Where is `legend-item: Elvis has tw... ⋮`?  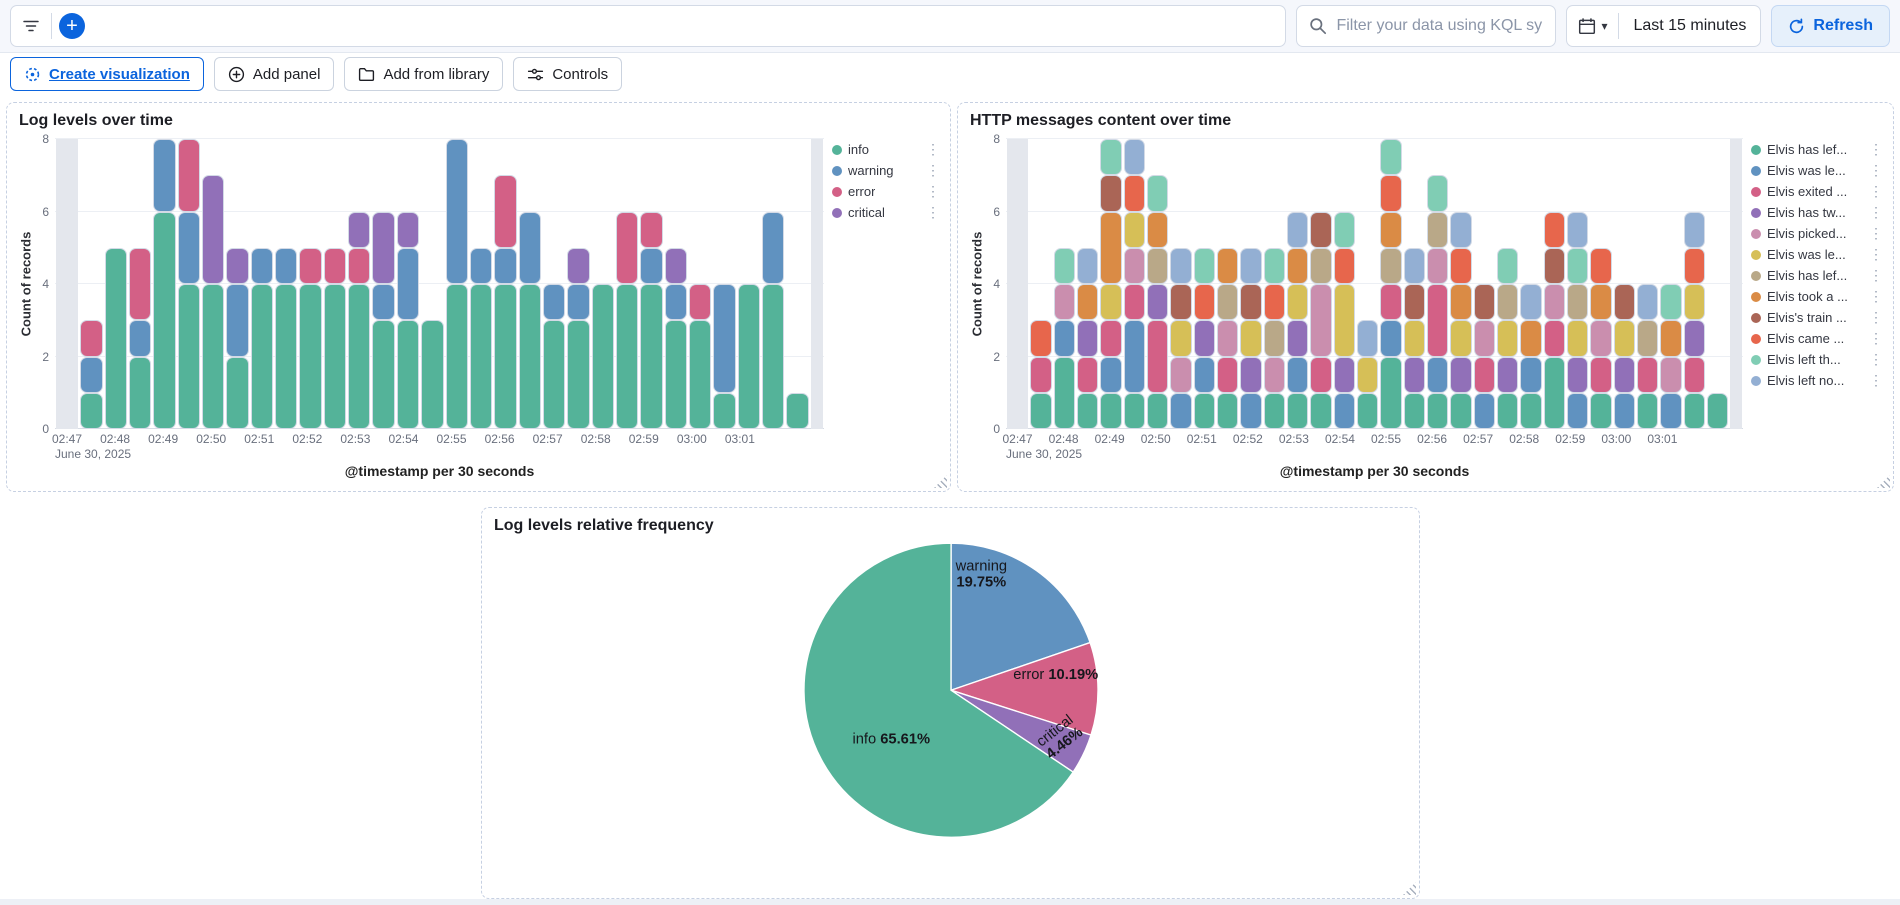 legend-item: Elvis has tw... ⋮ is located at coordinates (1818, 212).